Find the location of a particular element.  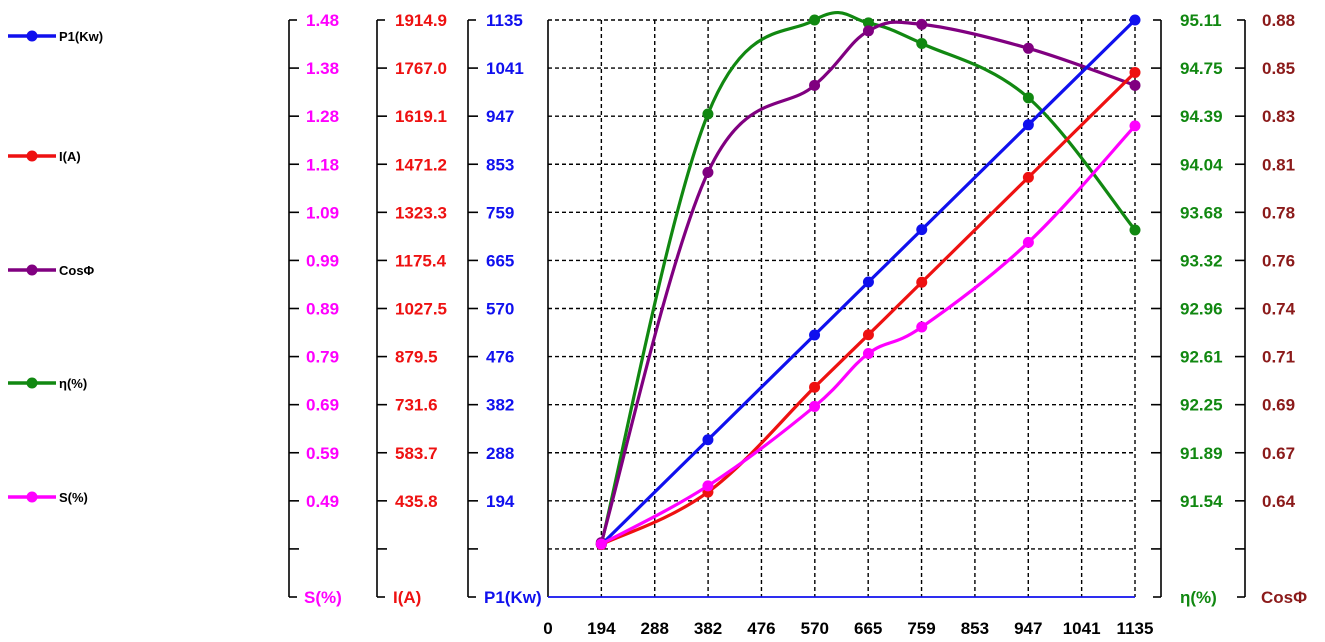

x-tick-label: 665 is located at coordinates (868, 628).